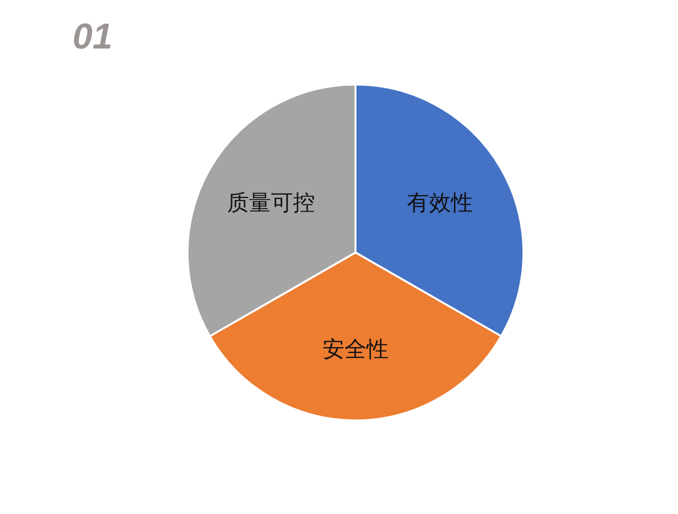 The width and height of the screenshot is (678, 514). Describe the element at coordinates (92, 36) in the screenshot. I see `chart-title: 01` at that location.